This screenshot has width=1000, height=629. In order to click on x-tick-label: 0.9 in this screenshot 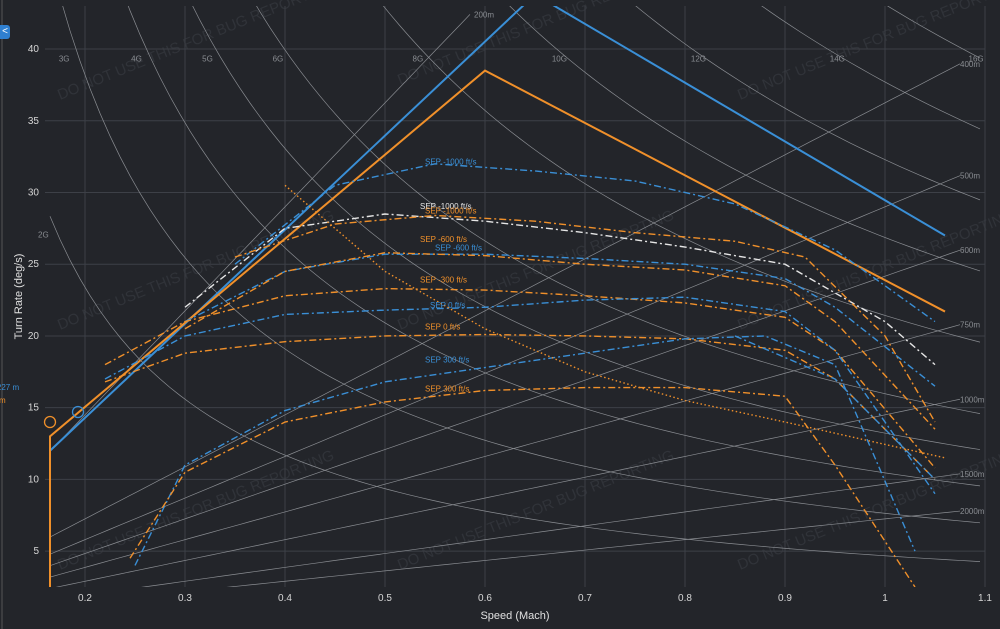, I will do `click(785, 598)`.